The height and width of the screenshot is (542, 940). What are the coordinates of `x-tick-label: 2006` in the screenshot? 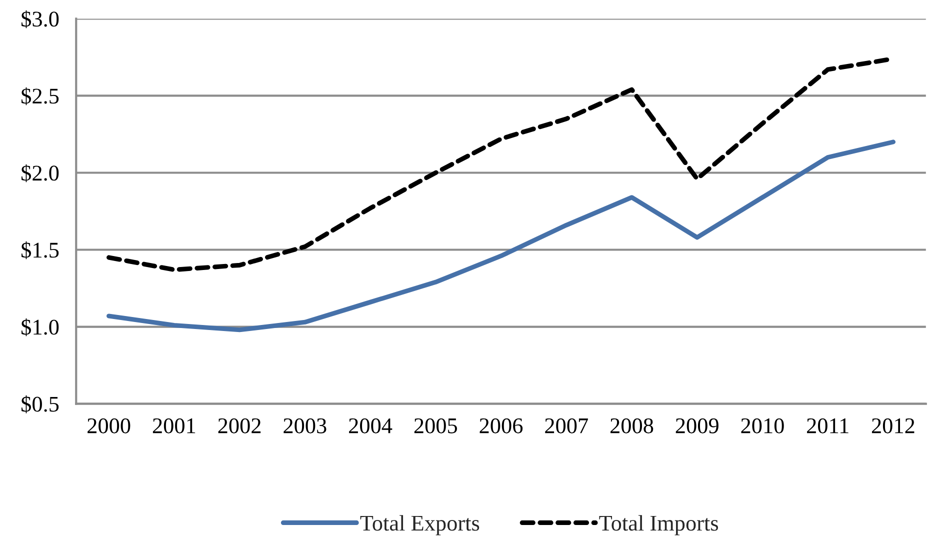 It's located at (501, 426).